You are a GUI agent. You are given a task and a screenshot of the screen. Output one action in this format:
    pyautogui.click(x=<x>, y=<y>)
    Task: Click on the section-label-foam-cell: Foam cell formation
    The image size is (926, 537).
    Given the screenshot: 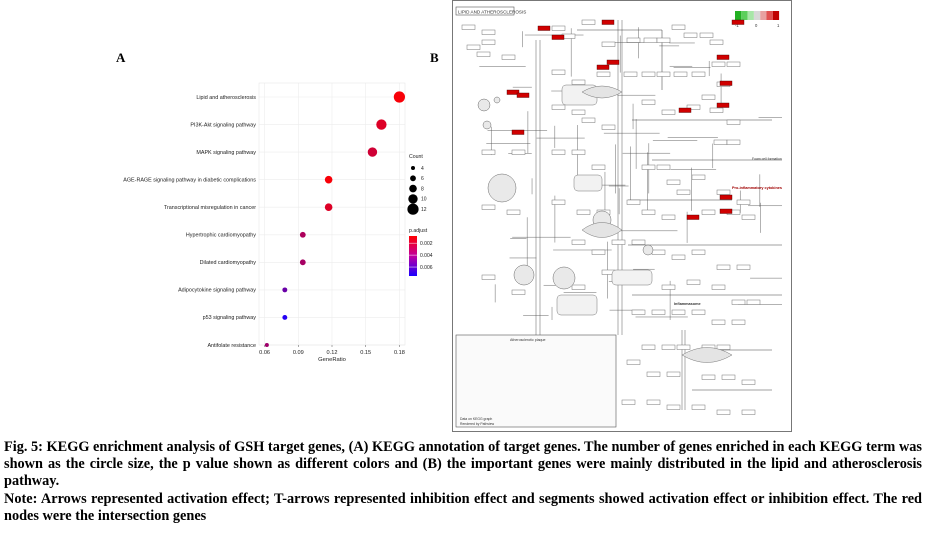 What is the action you would take?
    pyautogui.click(x=767, y=159)
    